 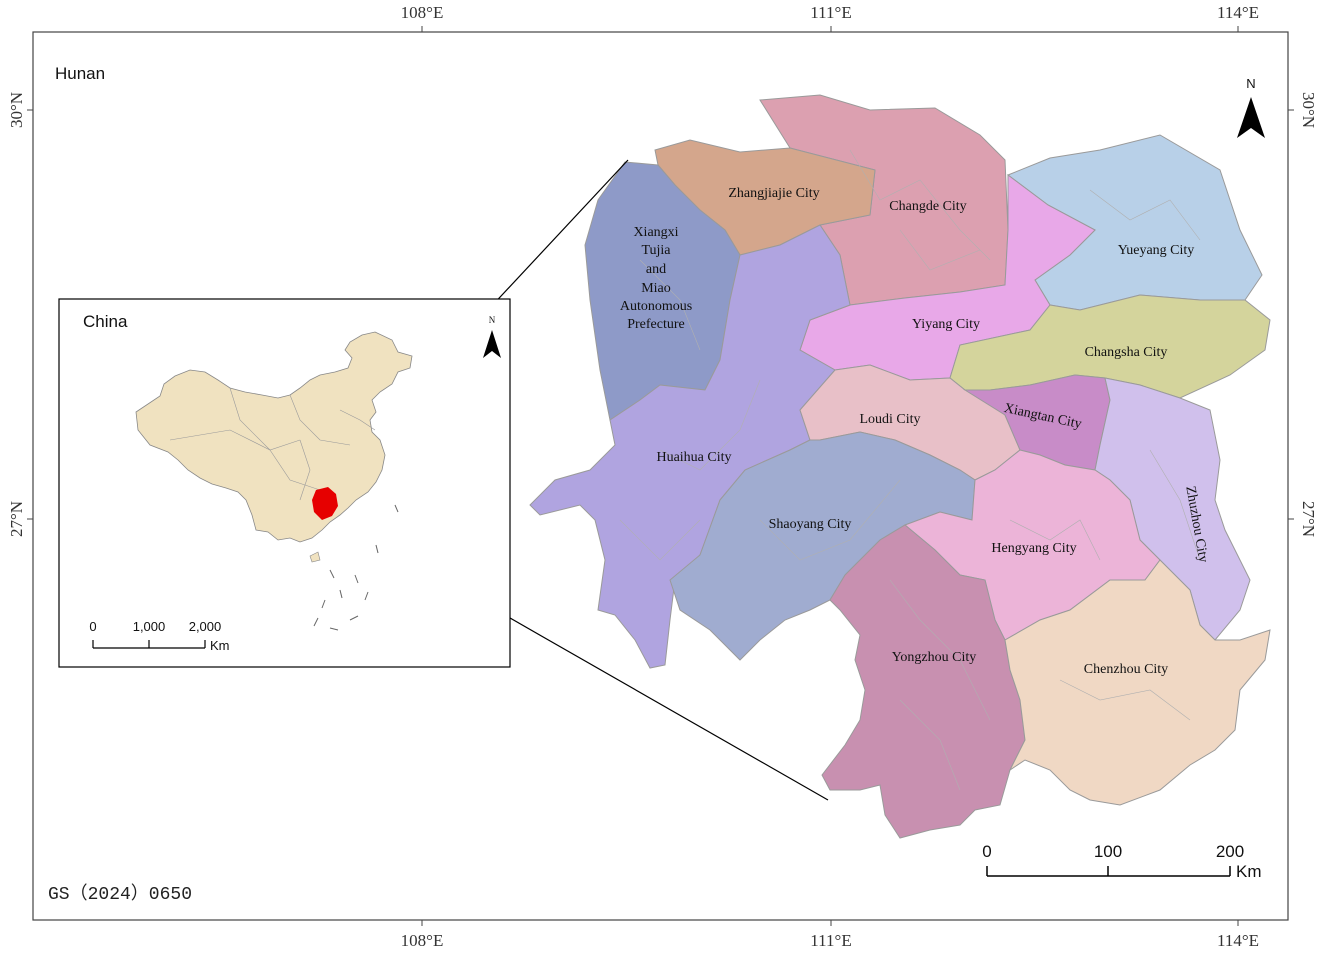 I want to click on city-label-xiangxi-line-6: Prefecture, so click(x=656, y=324).